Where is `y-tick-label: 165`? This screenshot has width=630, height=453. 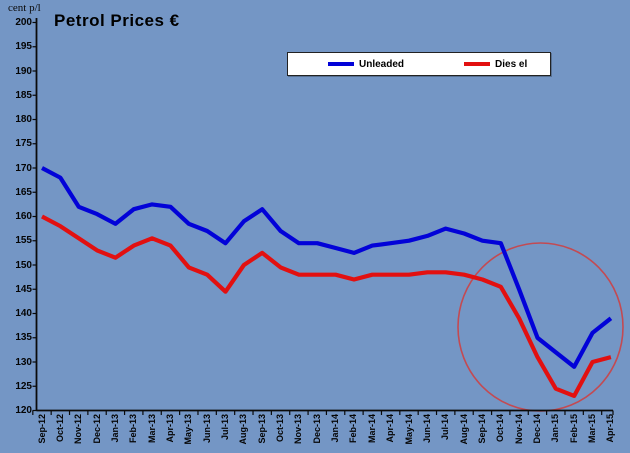 y-tick-label: 165 is located at coordinates (23, 192).